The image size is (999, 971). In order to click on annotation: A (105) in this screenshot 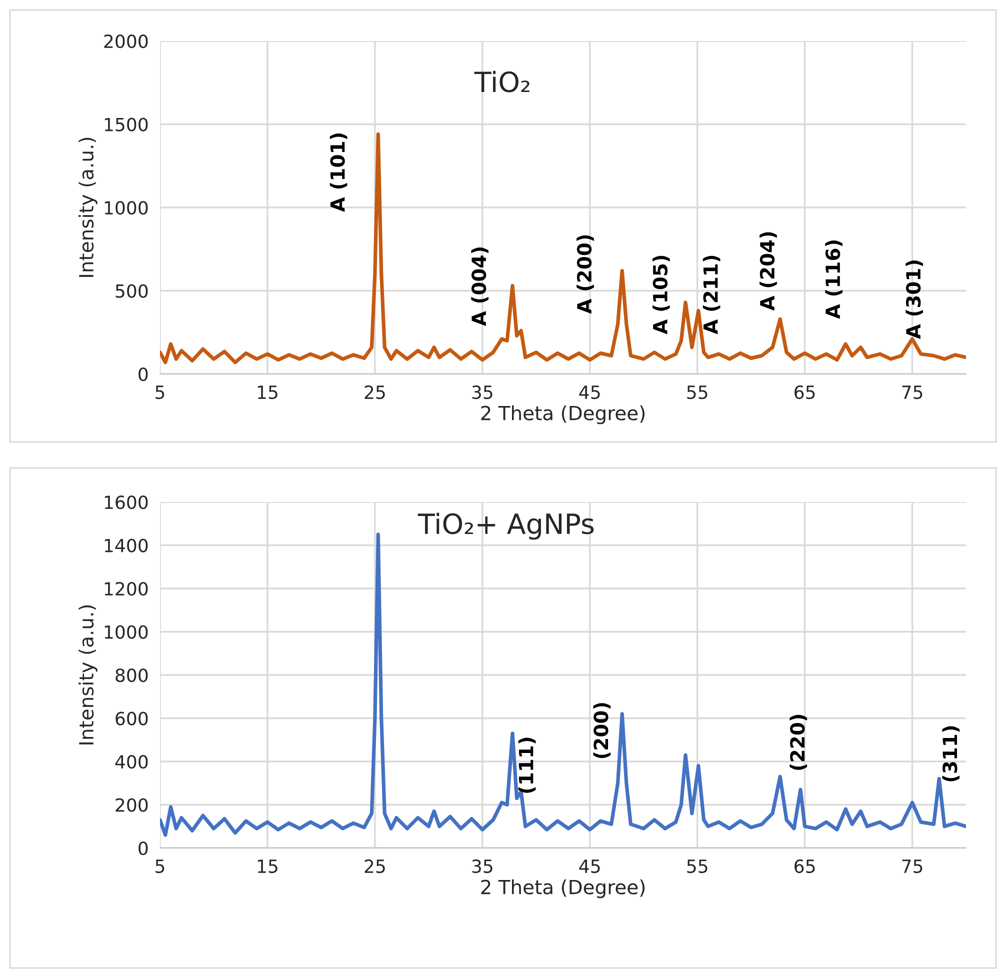, I will do `click(661, 295)`.